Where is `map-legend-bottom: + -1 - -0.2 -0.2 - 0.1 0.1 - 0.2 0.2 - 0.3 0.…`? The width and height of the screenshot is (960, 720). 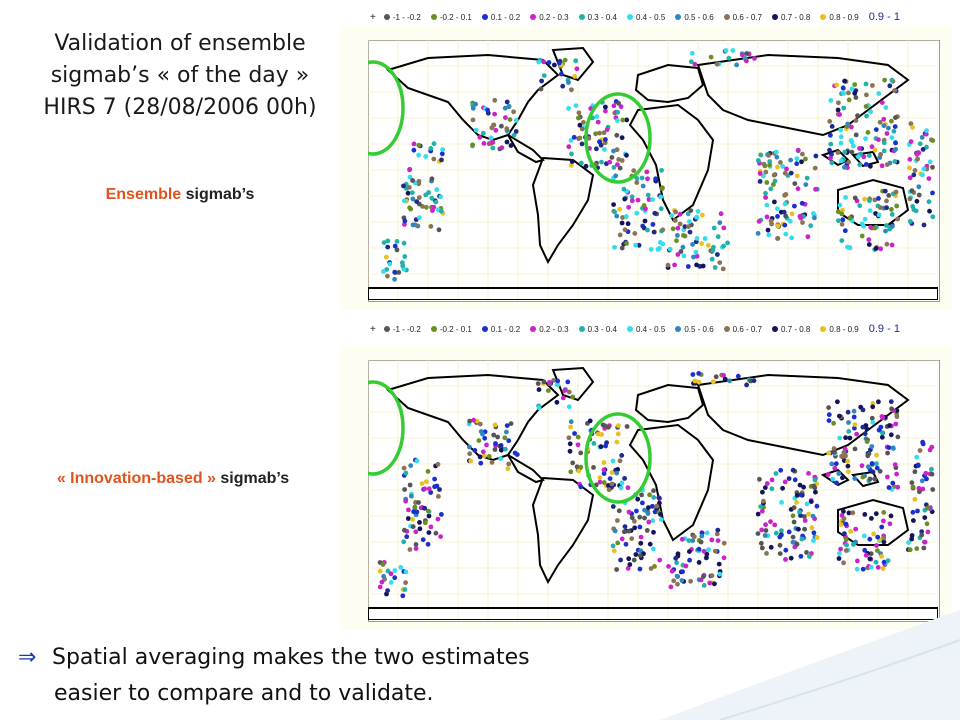
map-legend-bottom: + -1 - -0.2 -0.2 - 0.1 0.1 - 0.2 0.2 - 0.3 0.… is located at coordinates (655, 329).